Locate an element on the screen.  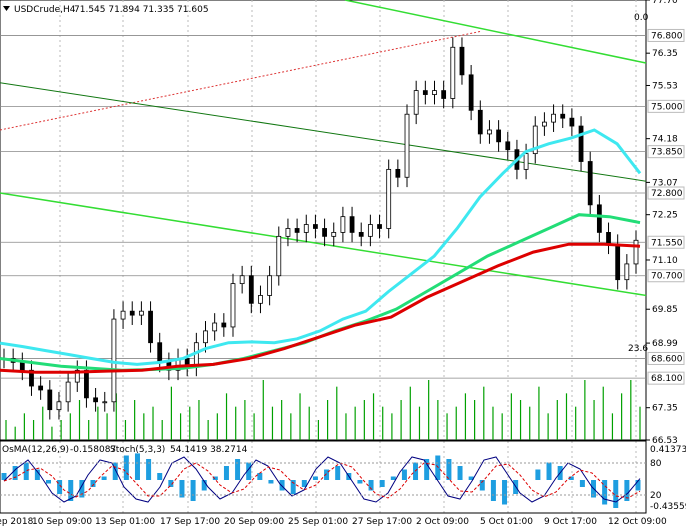
x-label-6: 27 Sep 17:00 is located at coordinates (382, 522).